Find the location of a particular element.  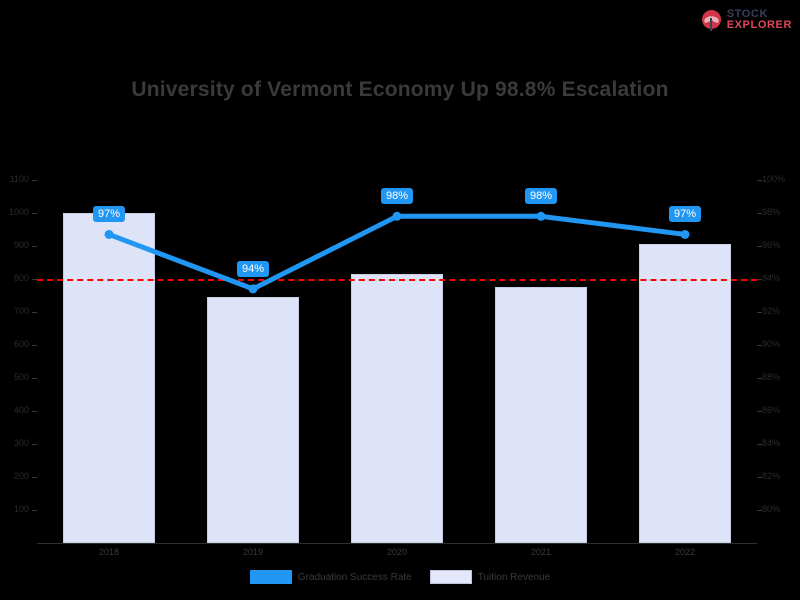

y-axis-right-label: 84% is located at coordinates (771, 443).